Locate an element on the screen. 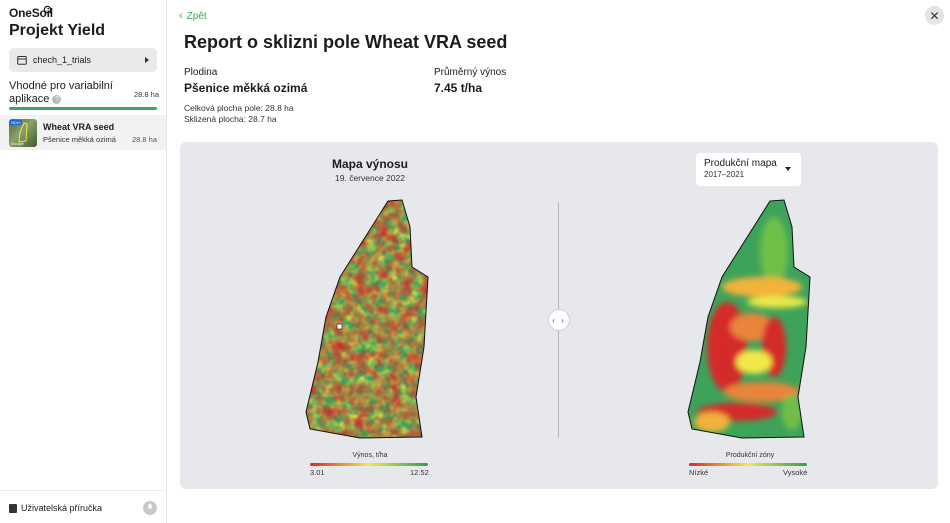 Image resolution: width=950 pixels, height=523 pixels. back-link: ‹ Zpět is located at coordinates (193, 16).